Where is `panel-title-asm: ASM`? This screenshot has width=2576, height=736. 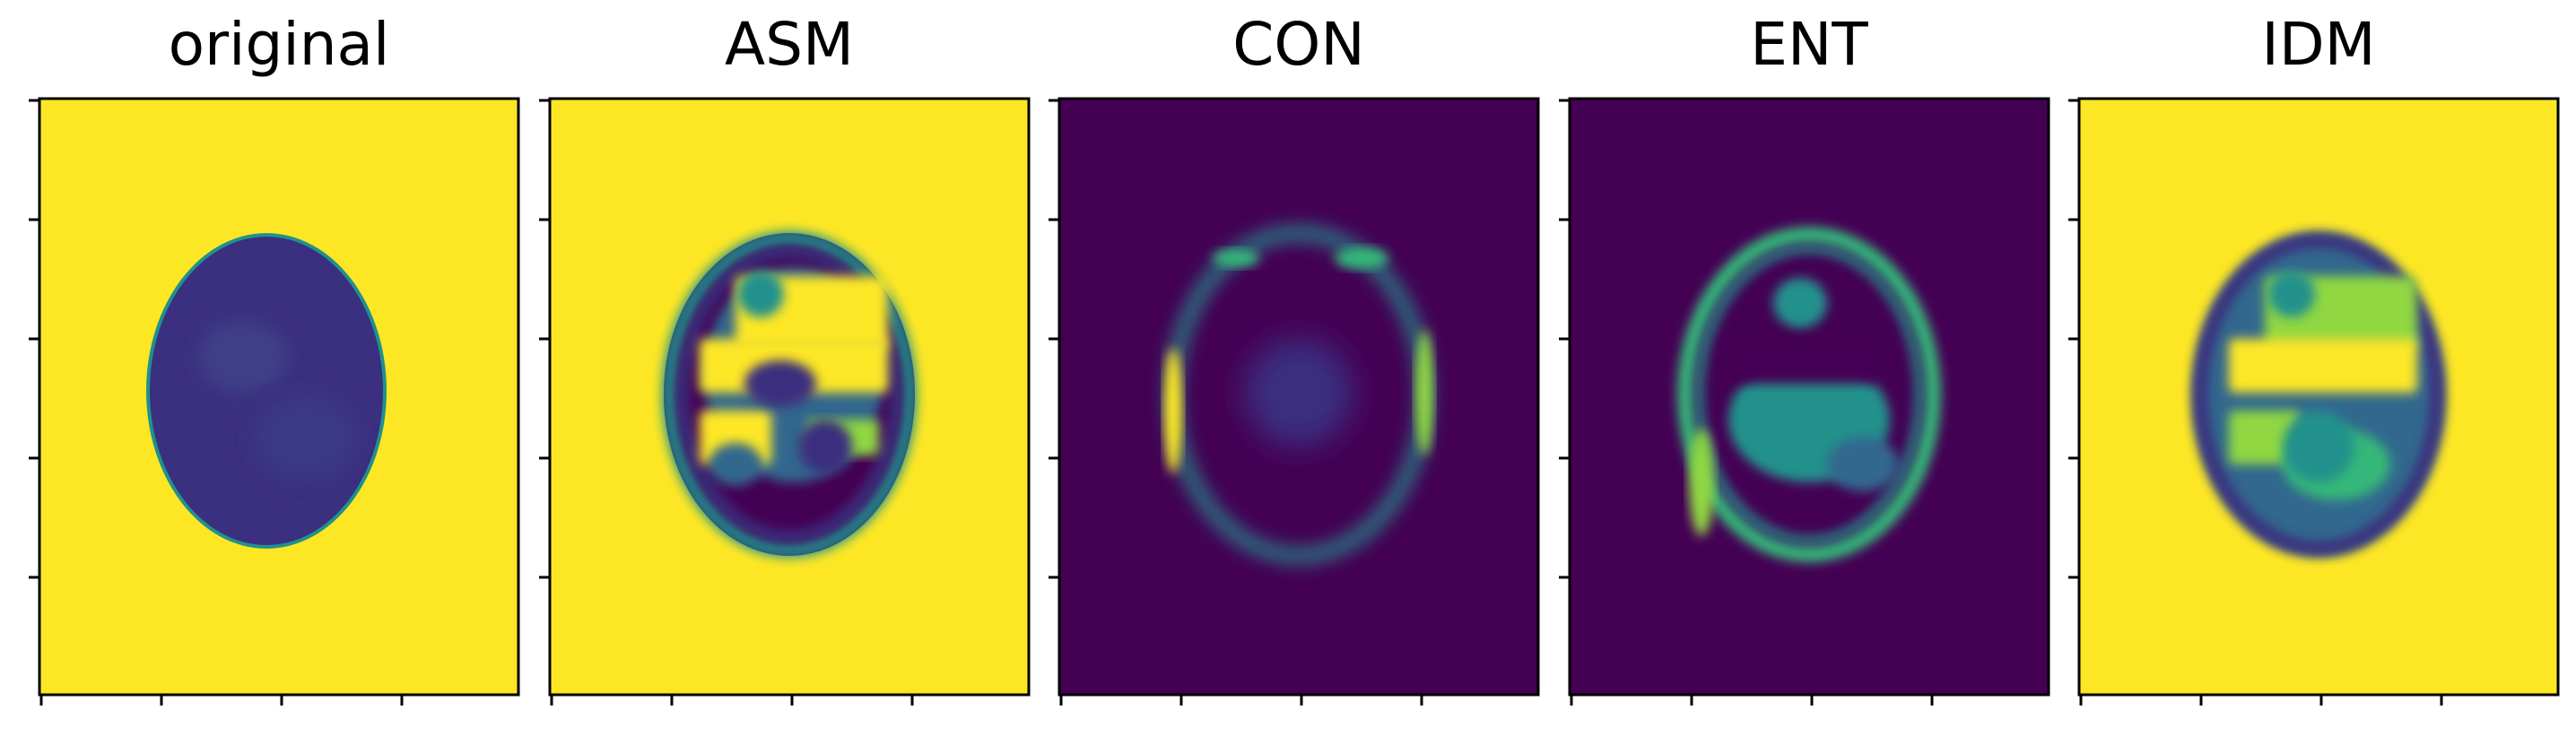 panel-title-asm: ASM is located at coordinates (789, 44).